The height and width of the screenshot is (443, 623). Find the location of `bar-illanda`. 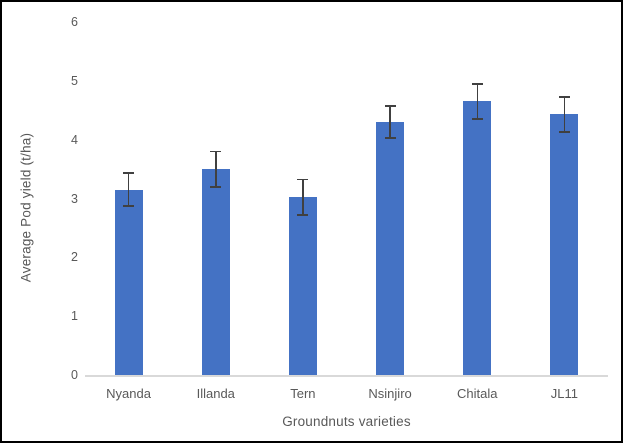

bar-illanda is located at coordinates (215, 272).